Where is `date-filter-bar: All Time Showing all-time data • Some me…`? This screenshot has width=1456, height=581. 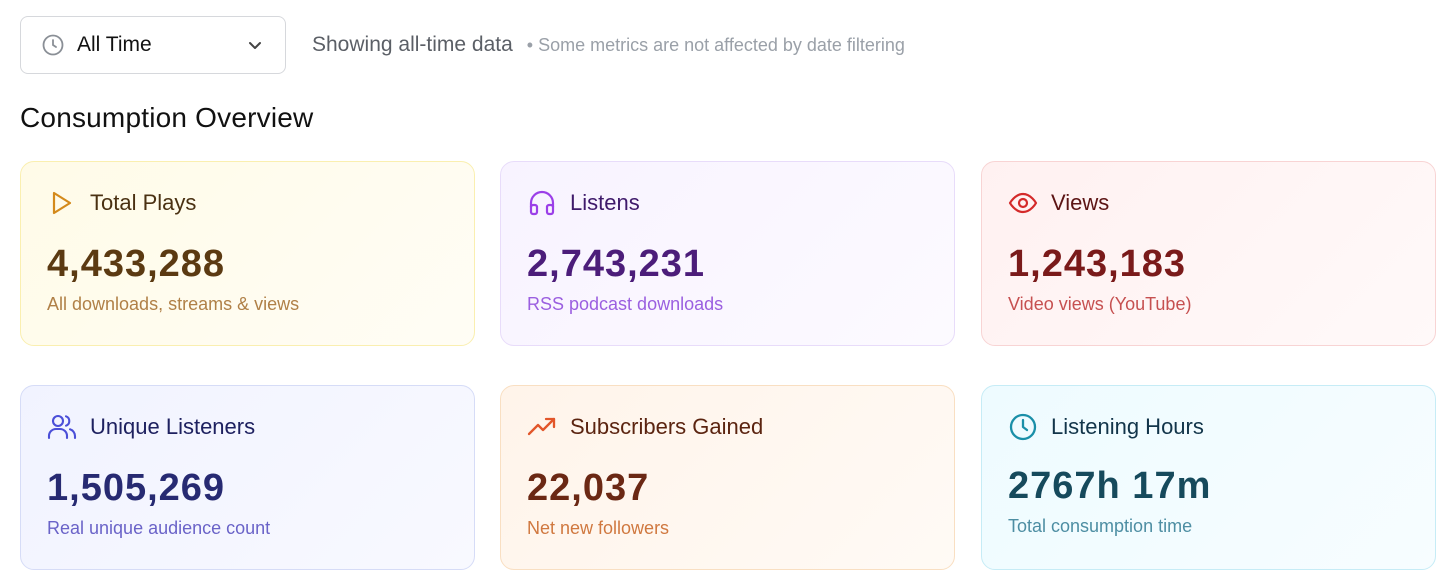
date-filter-bar: All Time Showing all-time data • Some me… is located at coordinates (462, 45).